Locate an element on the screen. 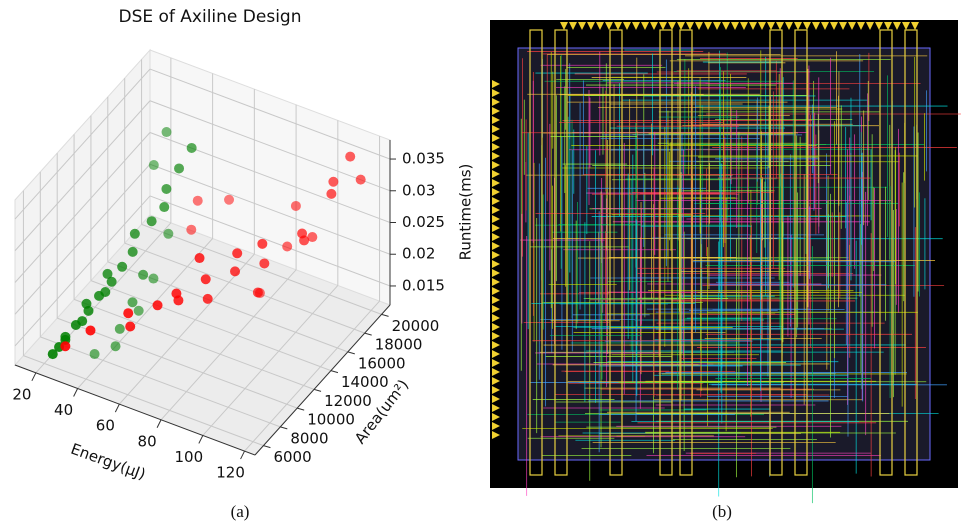 This screenshot has width=961, height=530. x-tick-label: 60 is located at coordinates (105, 426).